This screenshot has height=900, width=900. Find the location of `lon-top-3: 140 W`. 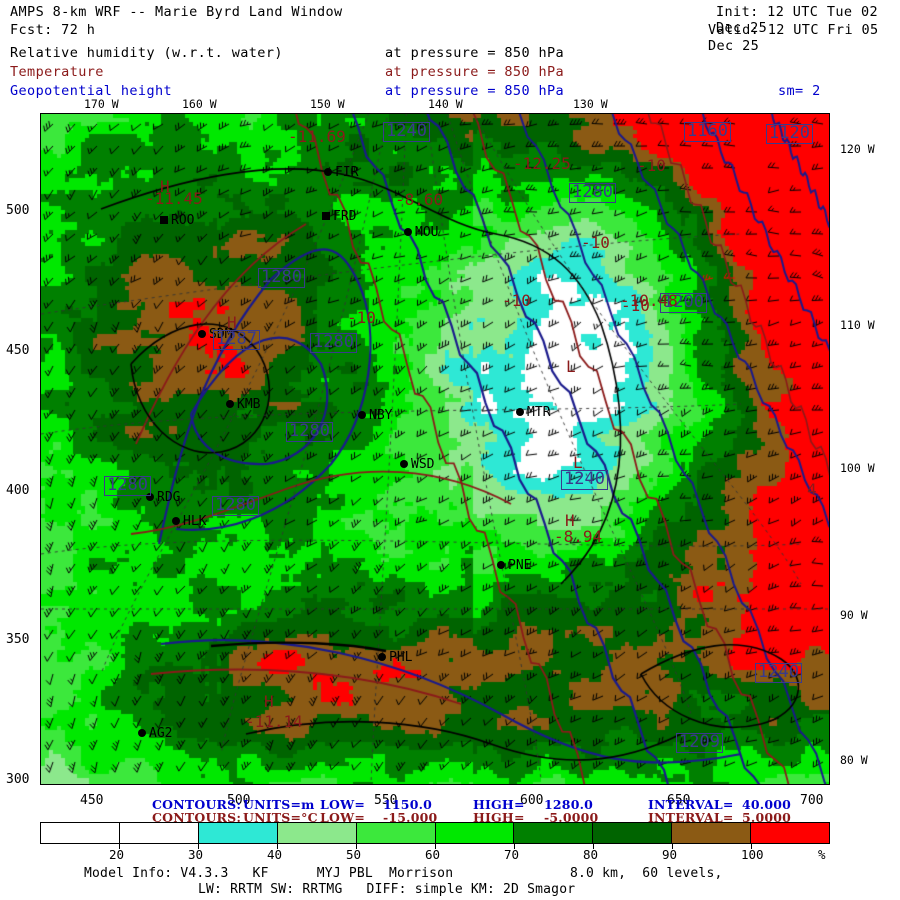

lon-top-3: 140 W is located at coordinates (445, 104).